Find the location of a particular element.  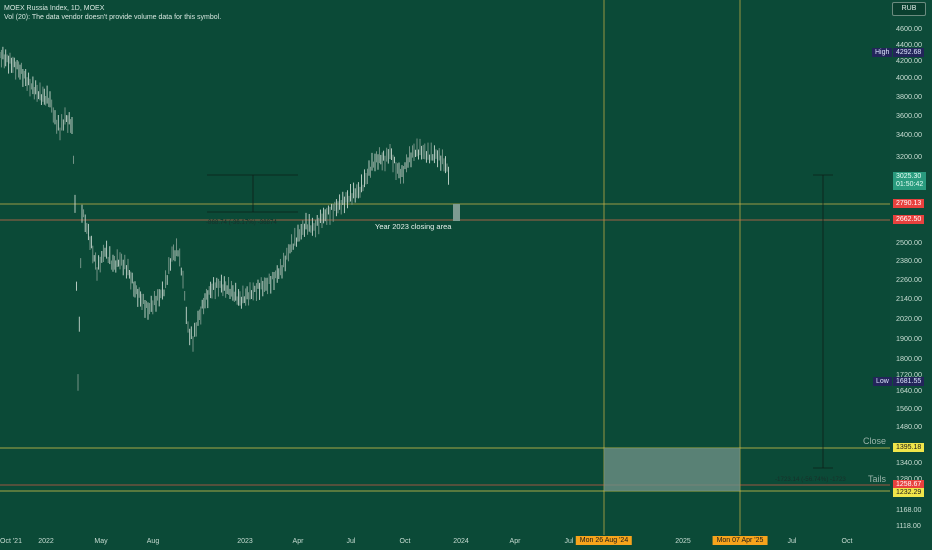

last-price-badge: 3025.30 01:50:42 is located at coordinates (910, 181).